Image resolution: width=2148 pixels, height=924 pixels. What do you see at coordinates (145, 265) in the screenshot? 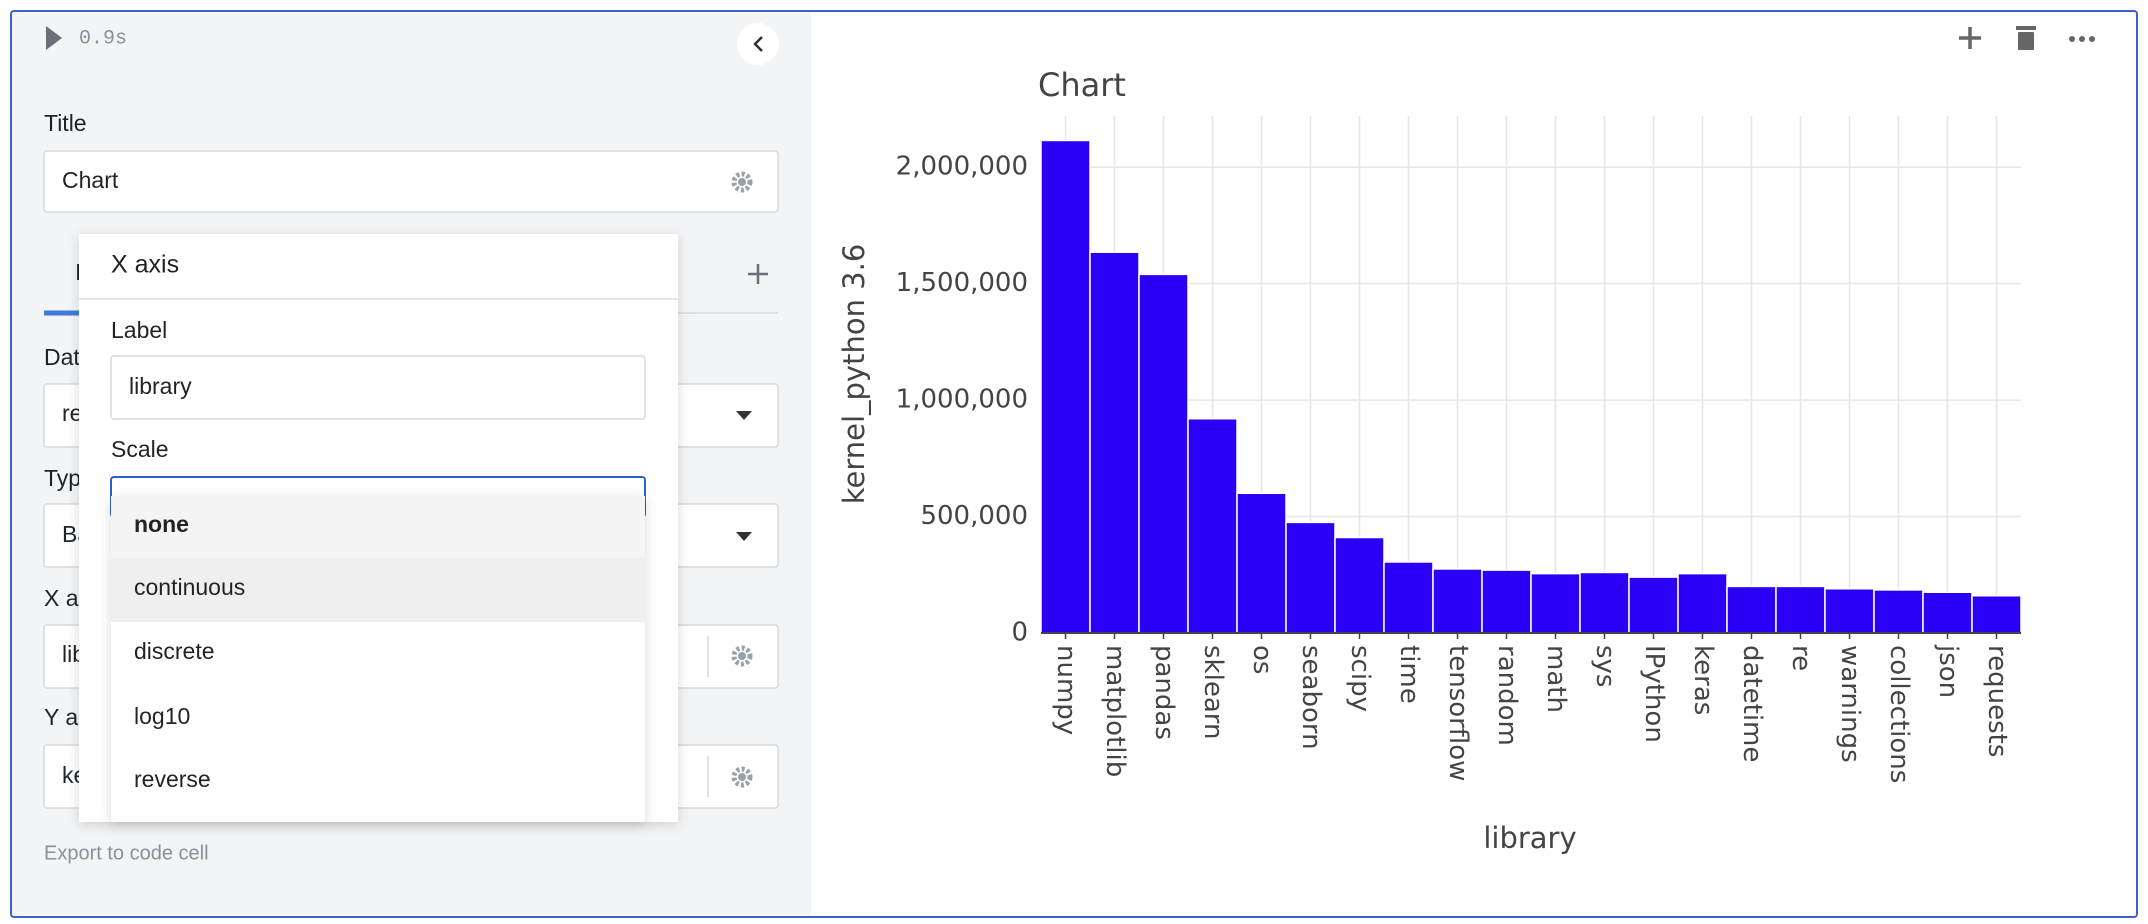
I see `popup-heading: X axis` at bounding box center [145, 265].